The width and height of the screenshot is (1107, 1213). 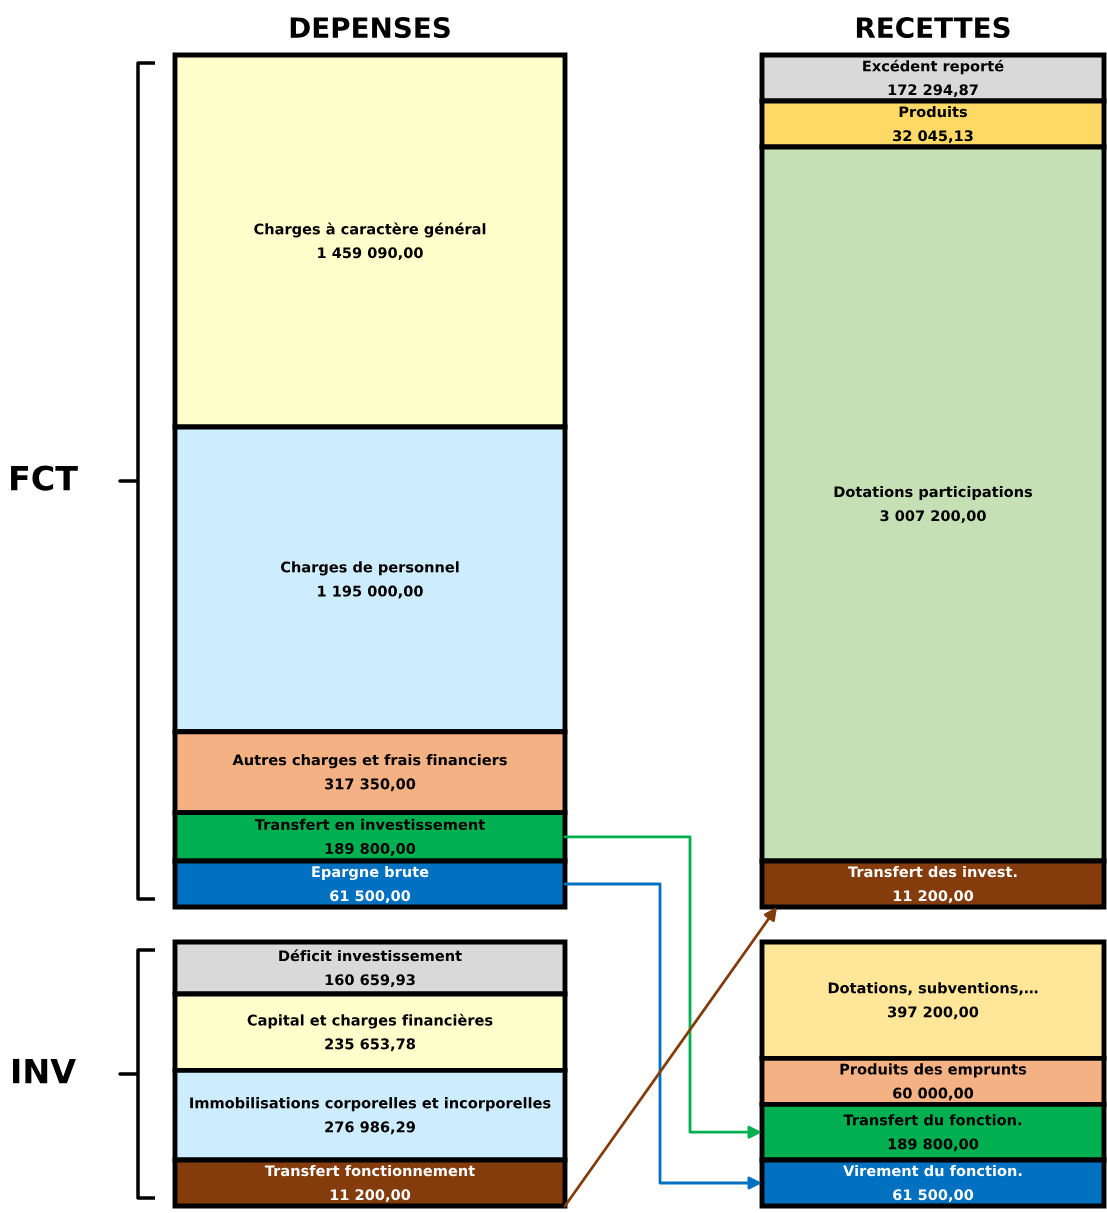 I want to click on category-label: RECETTES, so click(x=933, y=28).